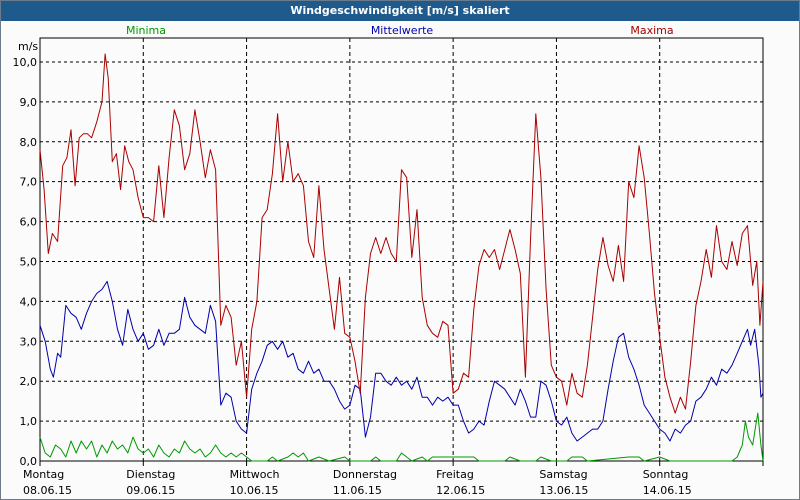  I want to click on y-tick-label: 0,0, so click(29, 461).